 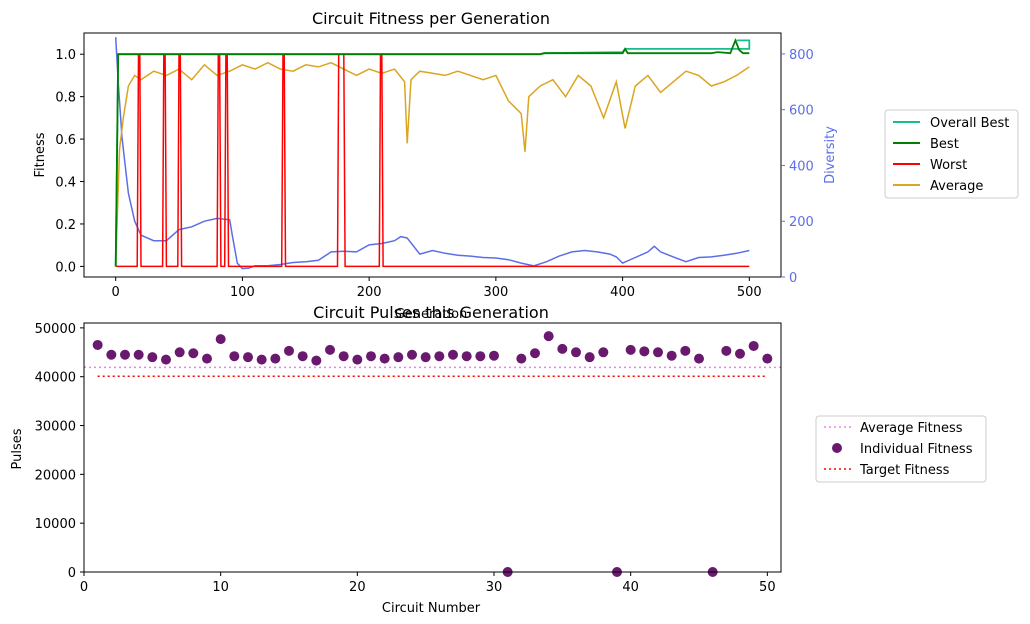 I want to click on top-y-axis-label: Fitness, so click(x=40, y=154).